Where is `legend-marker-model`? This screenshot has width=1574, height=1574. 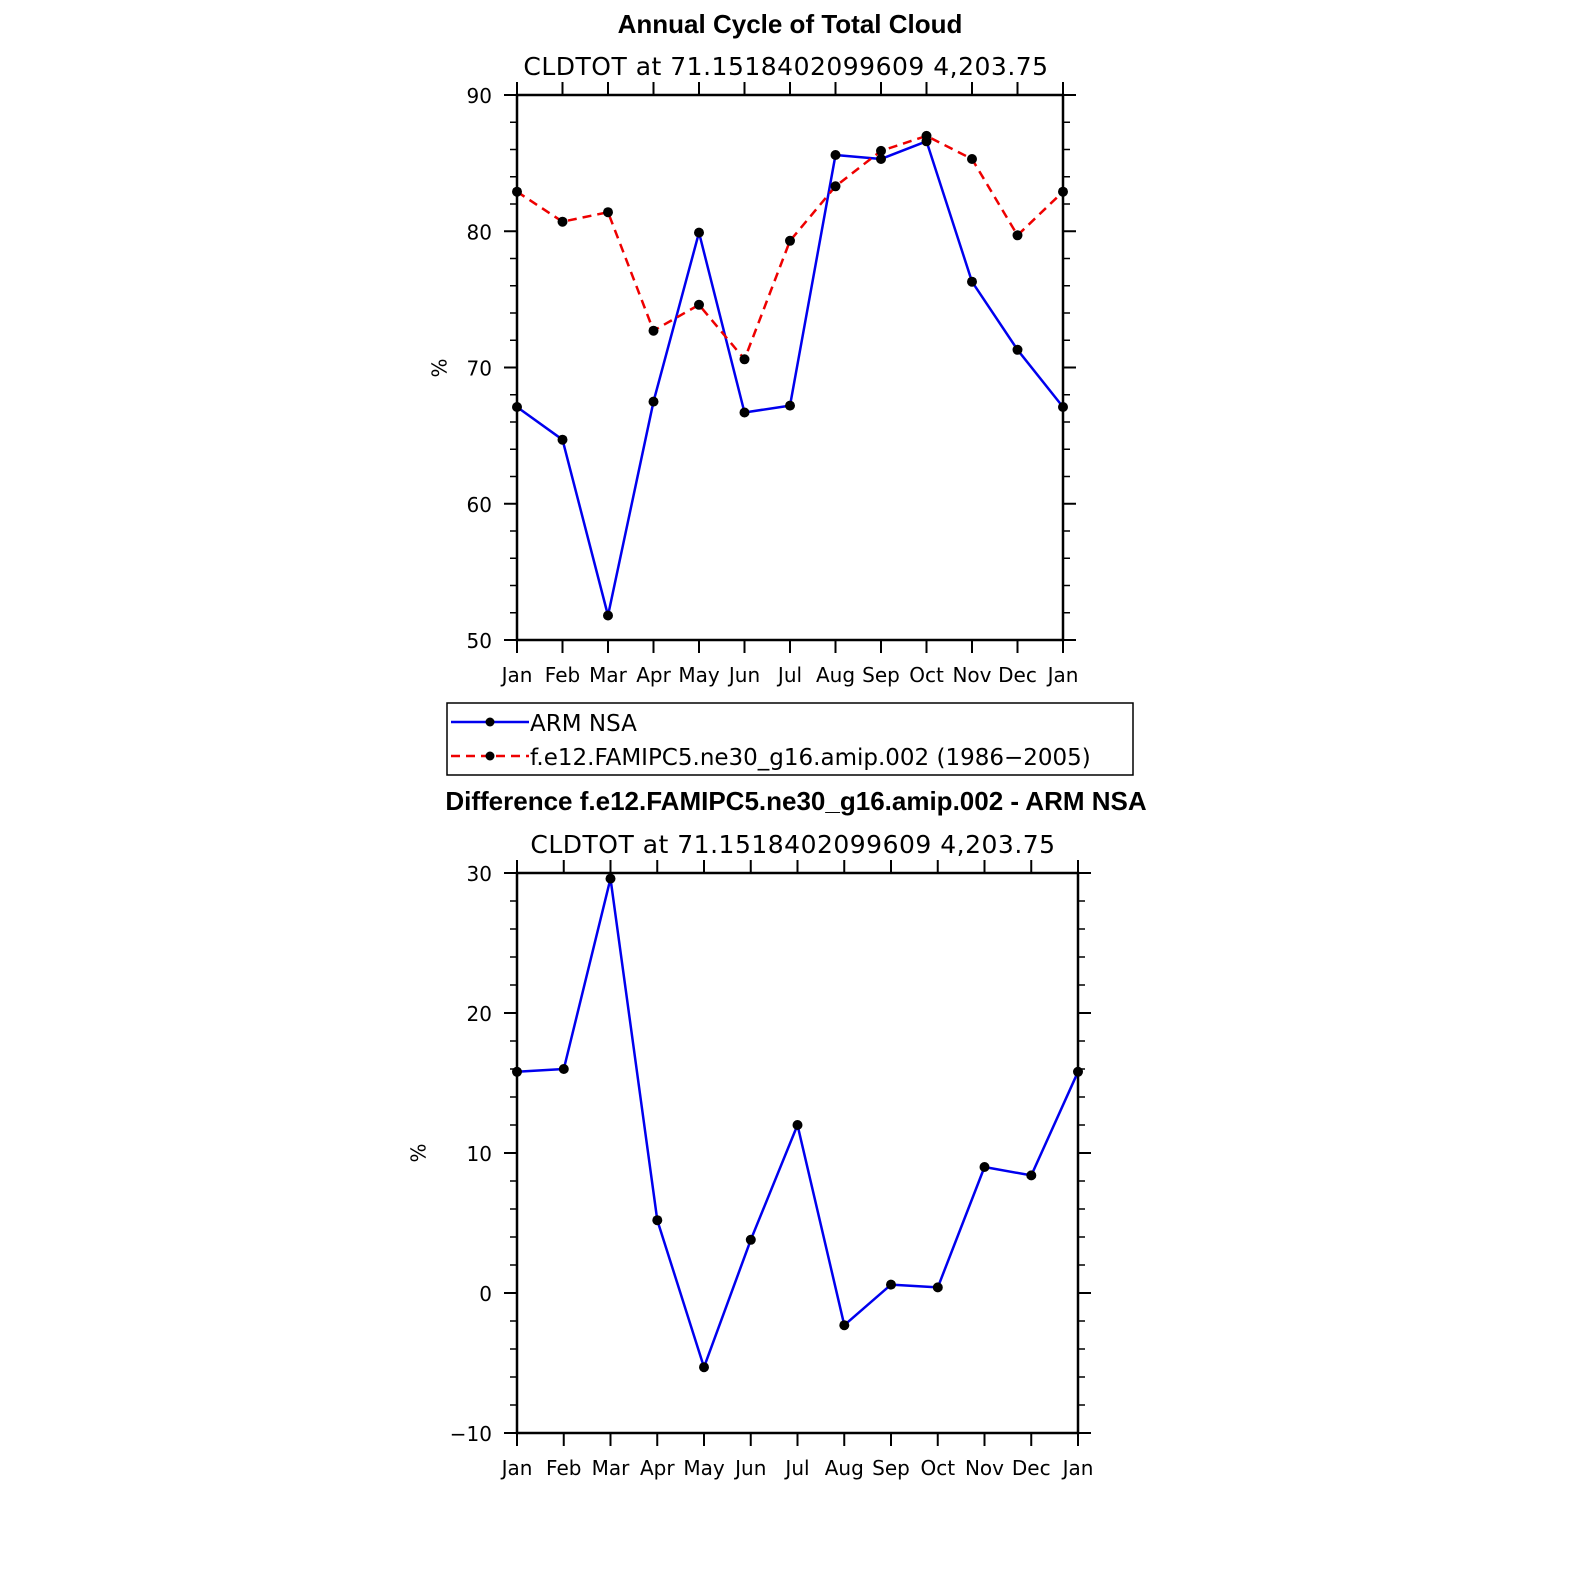
legend-marker-model is located at coordinates (490, 756).